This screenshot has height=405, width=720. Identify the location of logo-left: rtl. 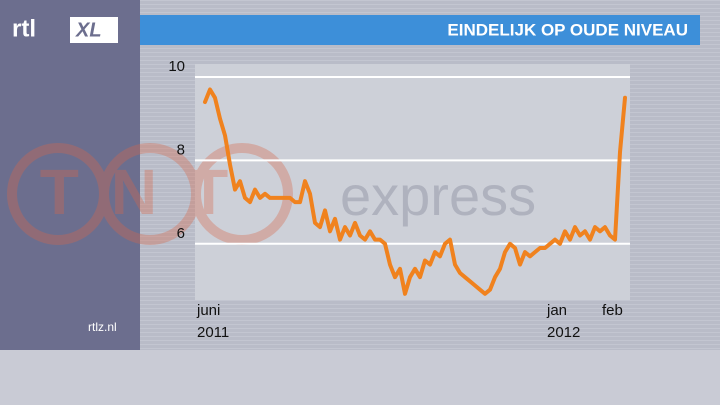
(24, 28).